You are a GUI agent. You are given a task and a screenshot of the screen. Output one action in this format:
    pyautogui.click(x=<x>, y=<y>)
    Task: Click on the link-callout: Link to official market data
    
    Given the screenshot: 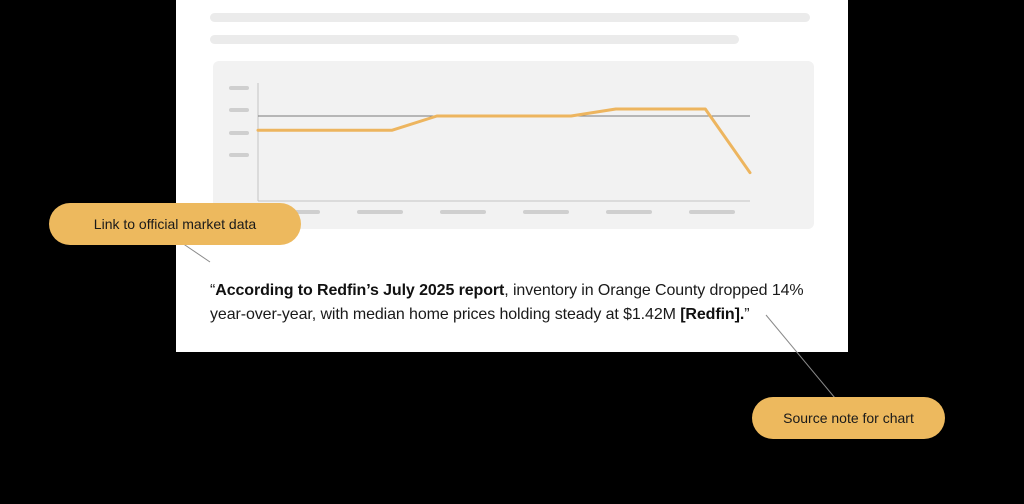 What is the action you would take?
    pyautogui.click(x=175, y=224)
    